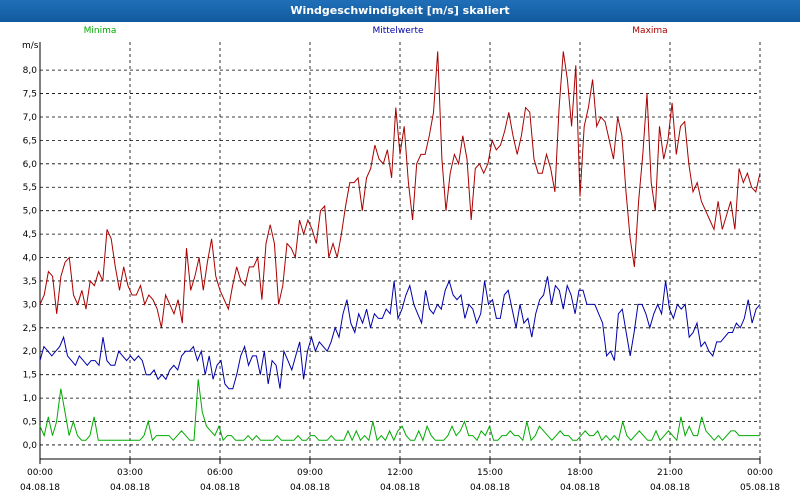 The image size is (800, 500). What do you see at coordinates (400, 473) in the screenshot?
I see `x-tick-time: 12:00` at bounding box center [400, 473].